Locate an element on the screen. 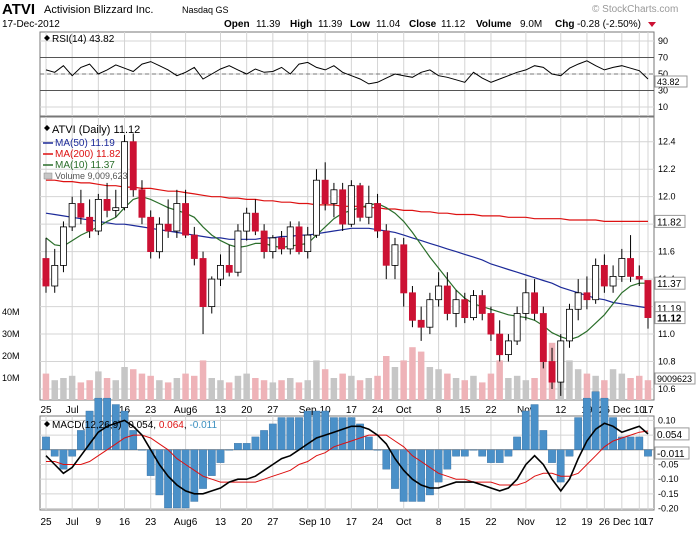 The width and height of the screenshot is (700, 535). x-tick-label: 16 is located at coordinates (125, 410).